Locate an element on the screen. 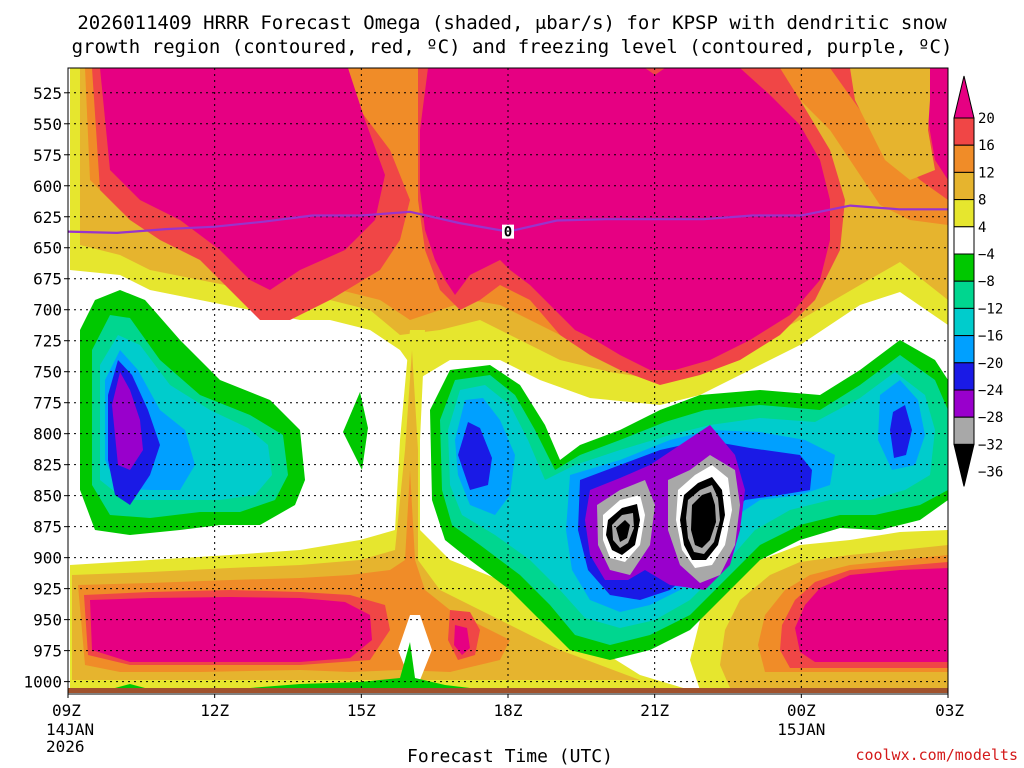  y-tick-label: 675 is located at coordinates (47, 279).